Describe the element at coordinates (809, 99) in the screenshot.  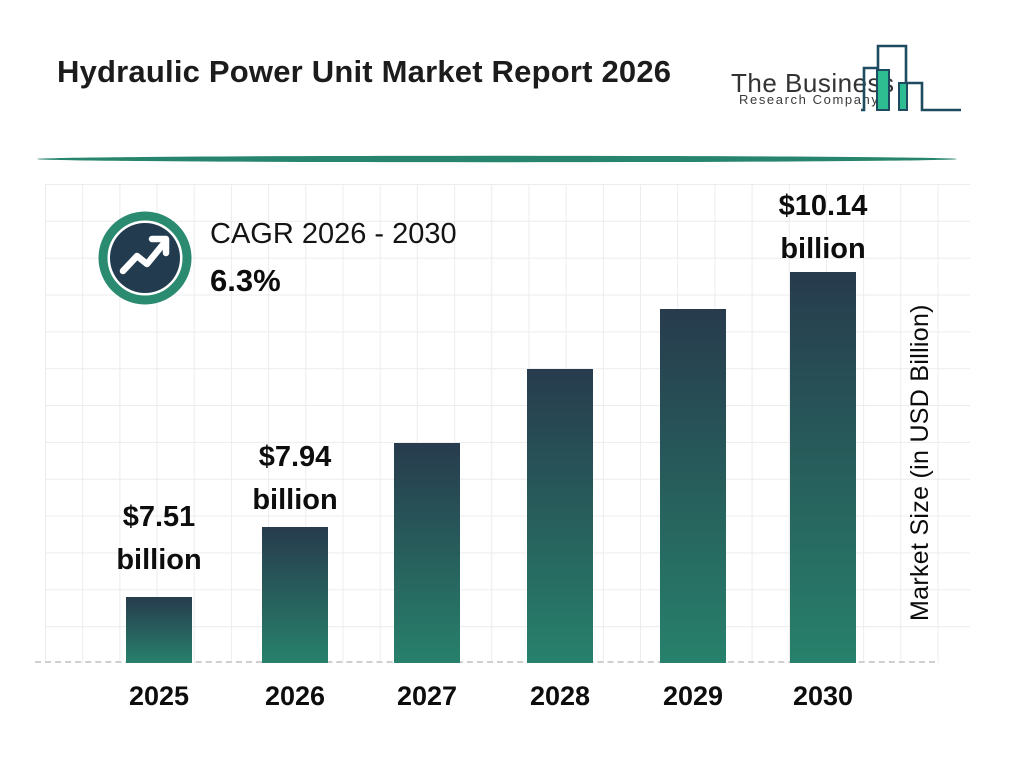
I see `logo-text-secondary: Research Company` at that location.